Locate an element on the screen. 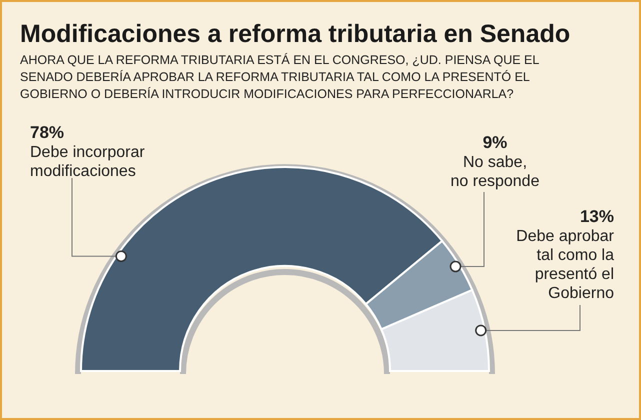  data-label: 13% is located at coordinates (597, 216).